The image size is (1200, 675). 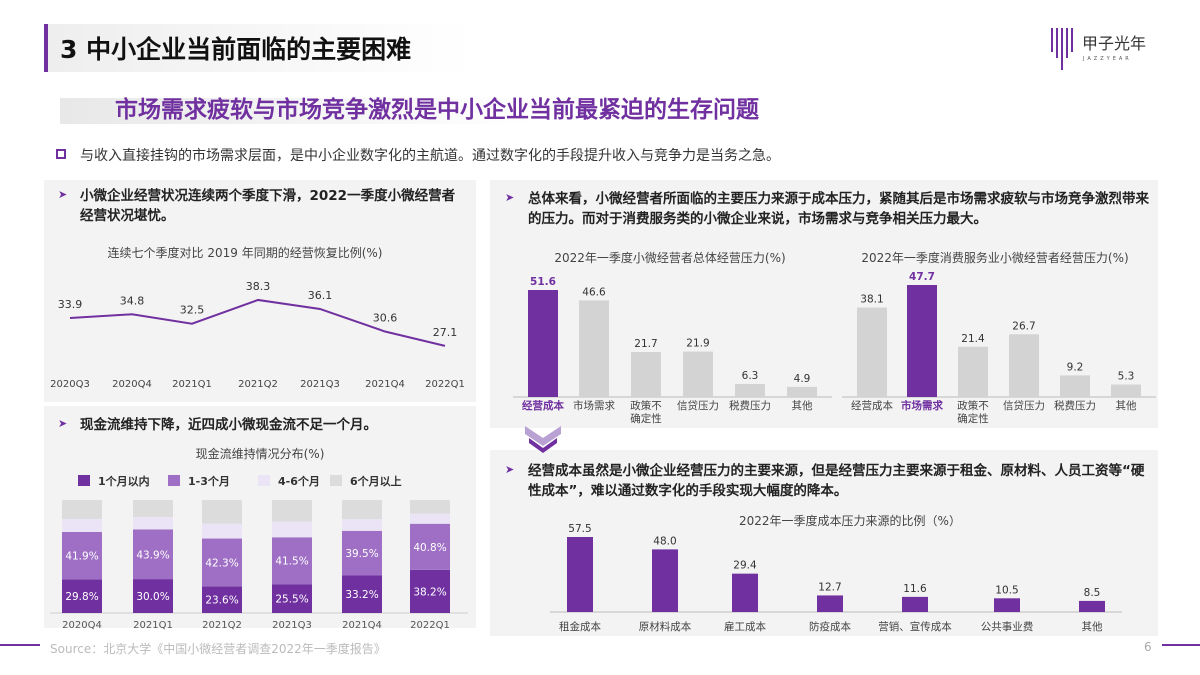 I want to click on data-label: 57.5, so click(x=579, y=529).